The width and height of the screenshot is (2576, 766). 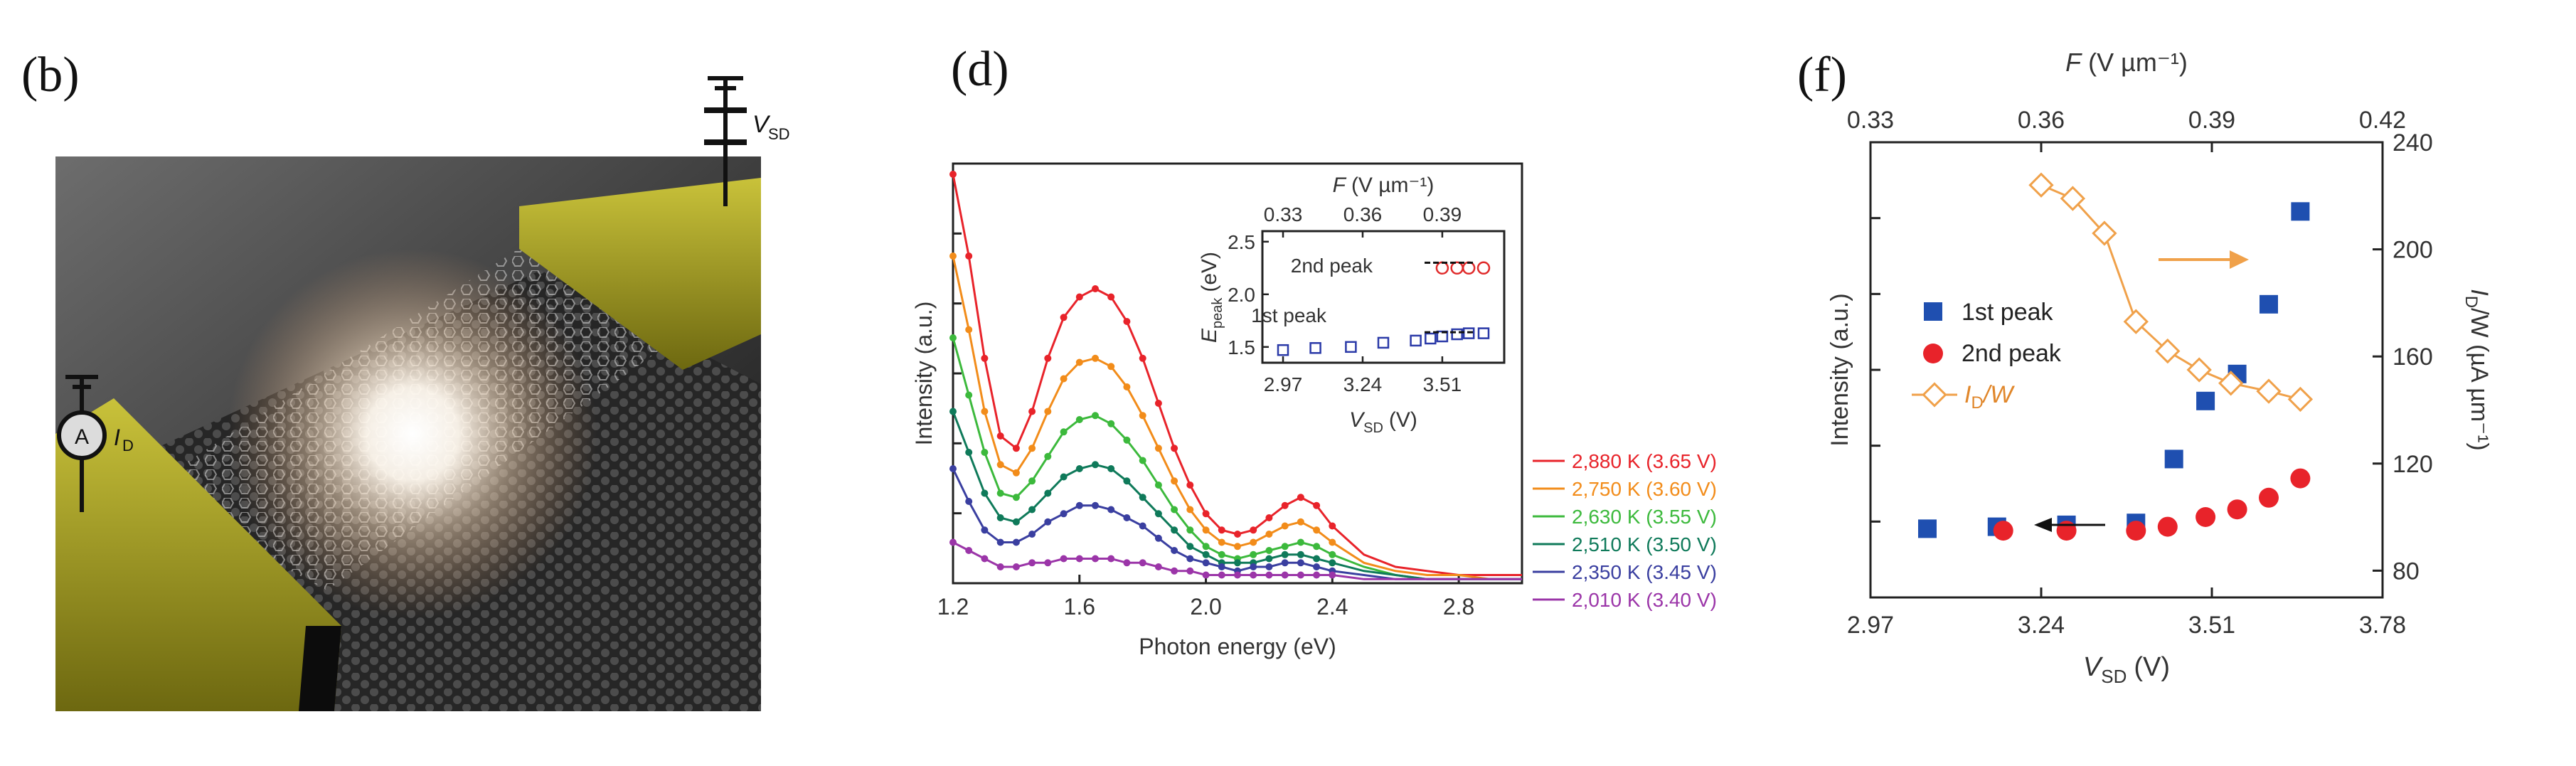 What do you see at coordinates (1403, 420) in the screenshot?
I see `inset-x-label-unit: (V)` at bounding box center [1403, 420].